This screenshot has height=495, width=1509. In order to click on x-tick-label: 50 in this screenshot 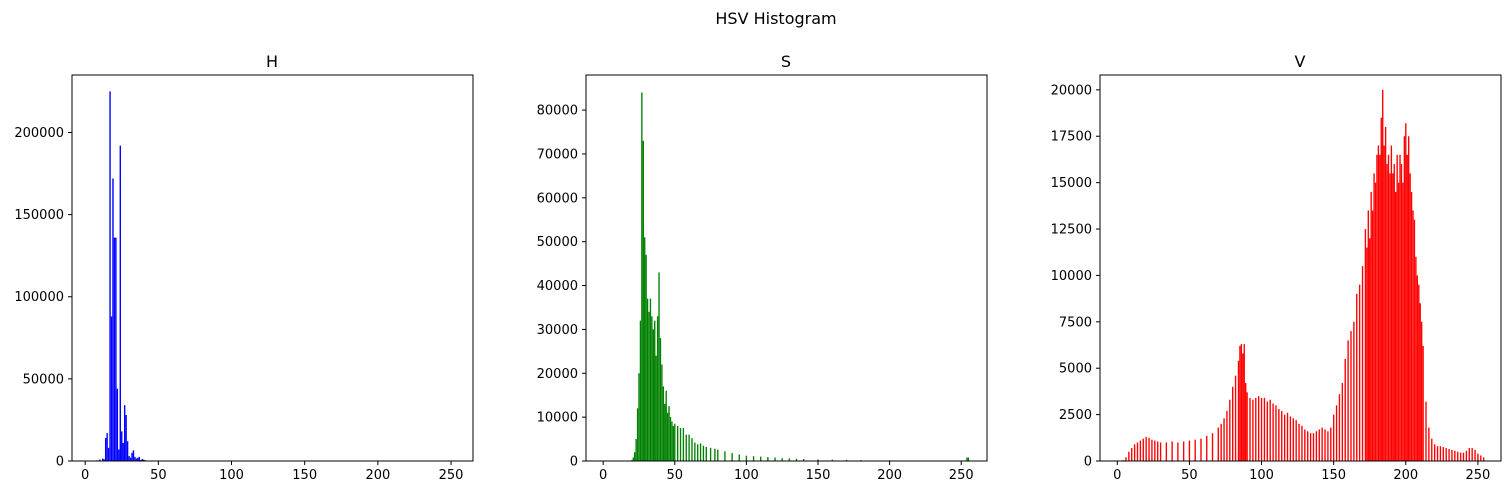, I will do `click(675, 475)`.